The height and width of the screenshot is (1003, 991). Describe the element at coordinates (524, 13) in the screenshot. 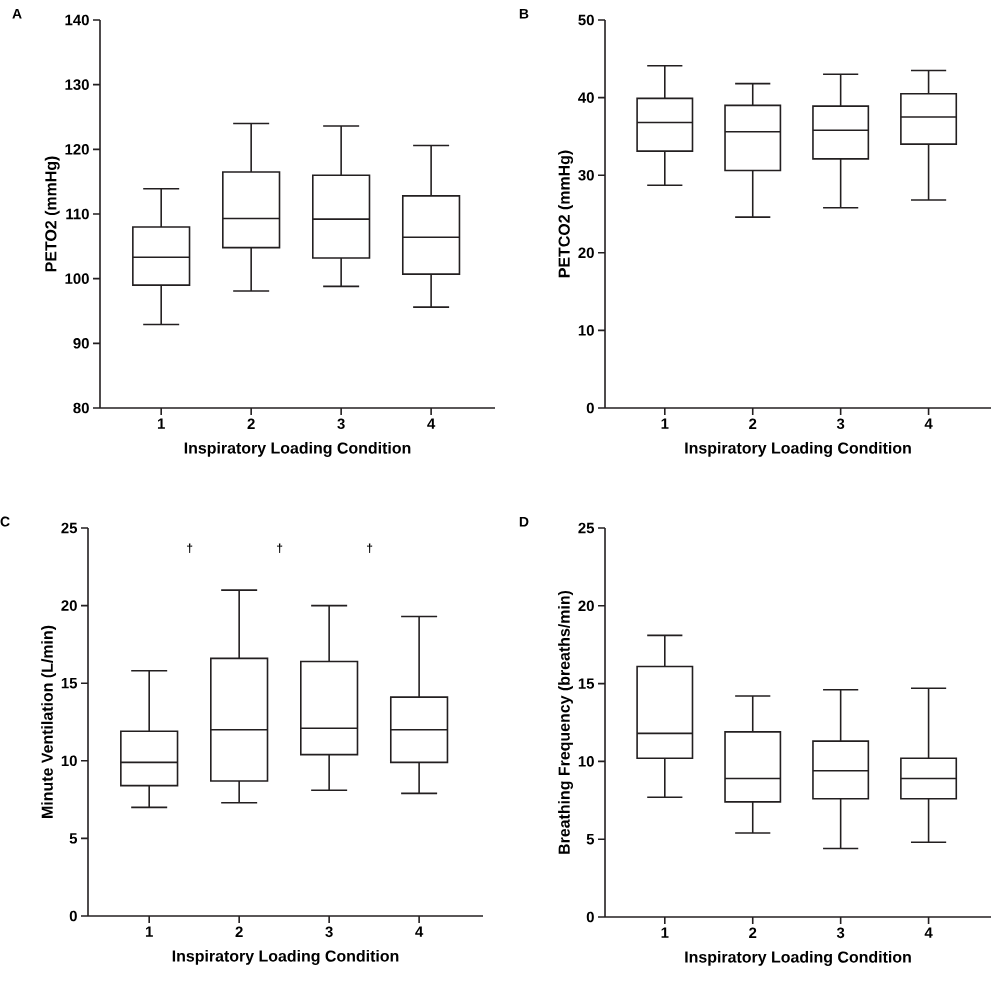

I see `chart-title: B` at that location.